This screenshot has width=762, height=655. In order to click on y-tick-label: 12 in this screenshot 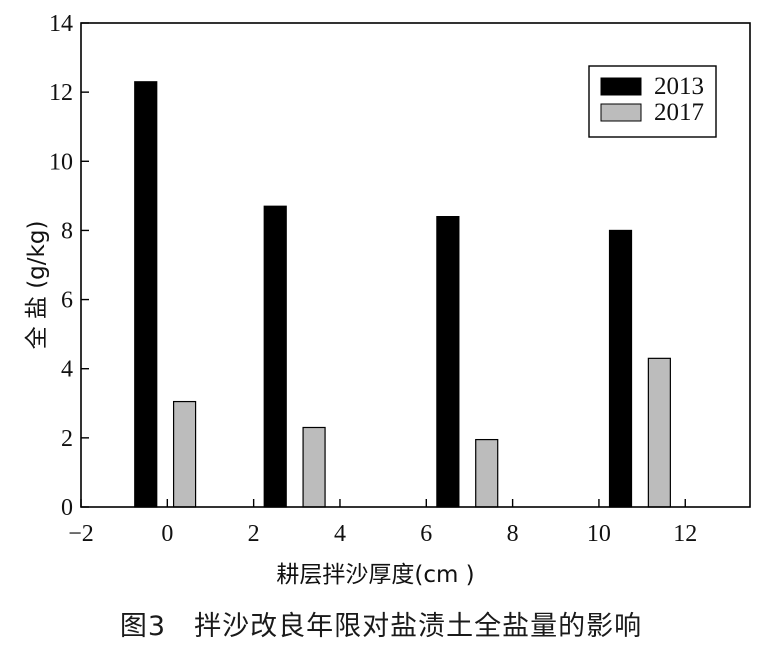, I will do `click(61, 93)`.